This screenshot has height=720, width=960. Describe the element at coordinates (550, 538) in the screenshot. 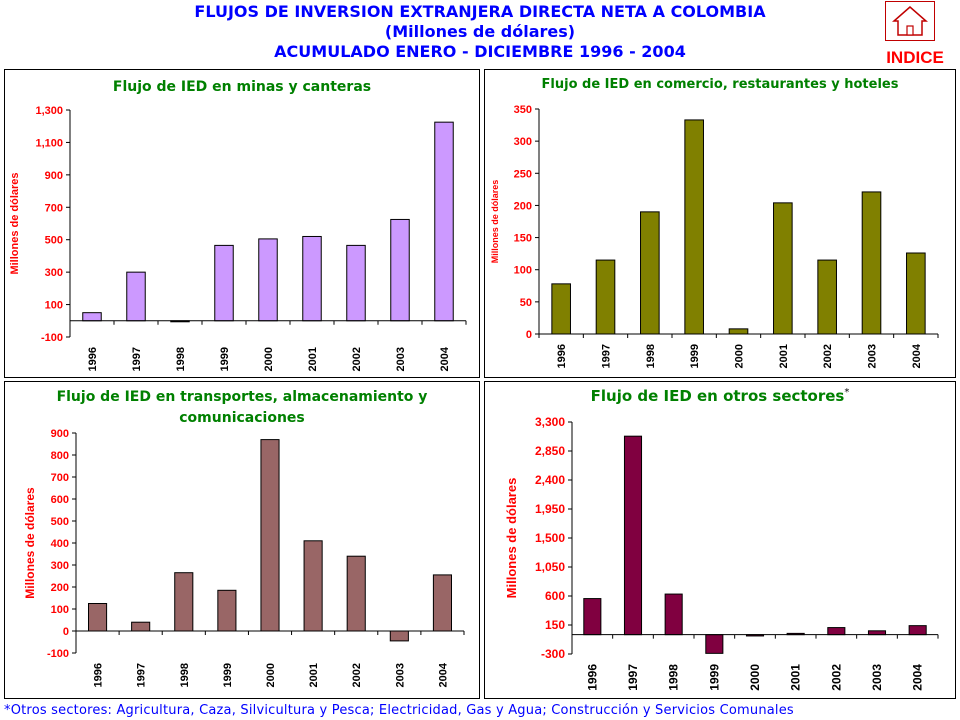

I see `y-tick-label: 1,500` at that location.